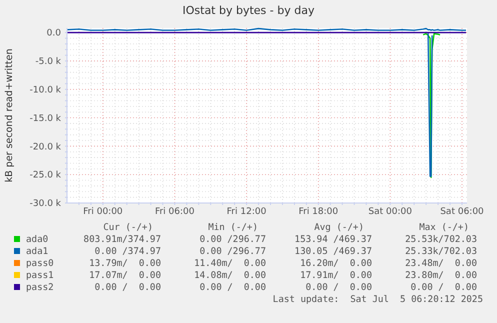 The image size is (497, 323). Describe the element at coordinates (230, 263) in the screenshot. I see `text: 11.40m/ 0.00` at that location.